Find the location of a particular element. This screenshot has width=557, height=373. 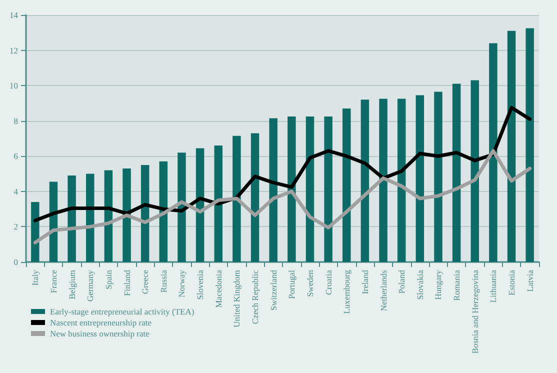

x-tick-label: Spain is located at coordinates (108, 279).